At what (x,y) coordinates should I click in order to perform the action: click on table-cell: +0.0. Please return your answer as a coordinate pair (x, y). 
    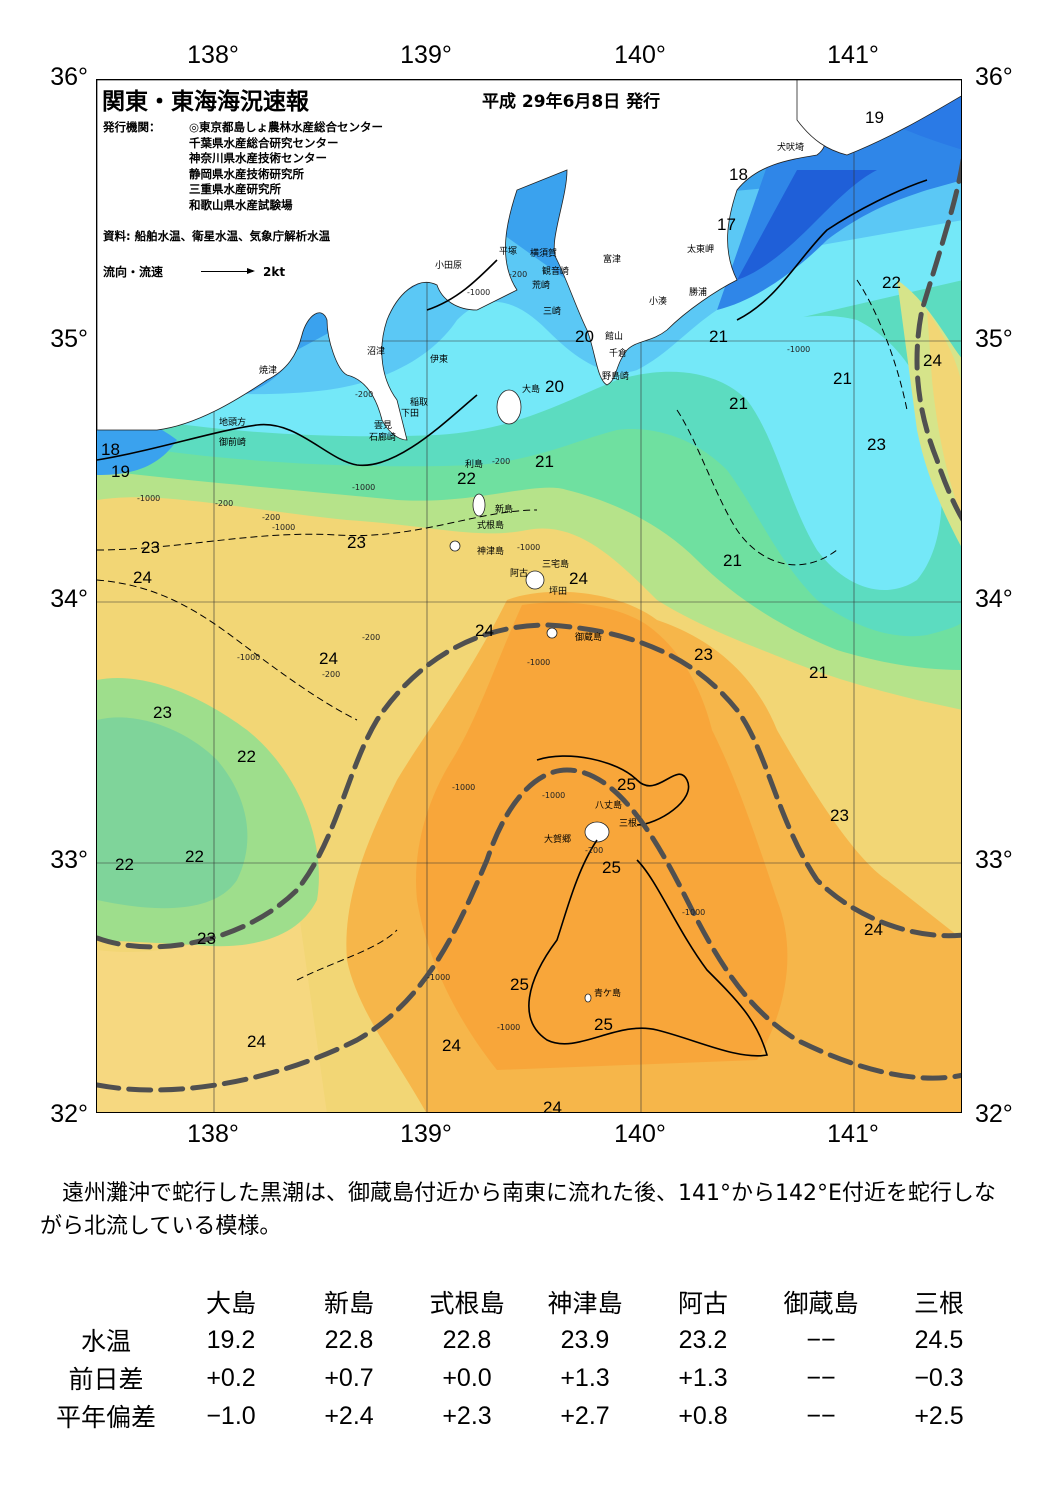
    Looking at the image, I should click on (467, 1377).